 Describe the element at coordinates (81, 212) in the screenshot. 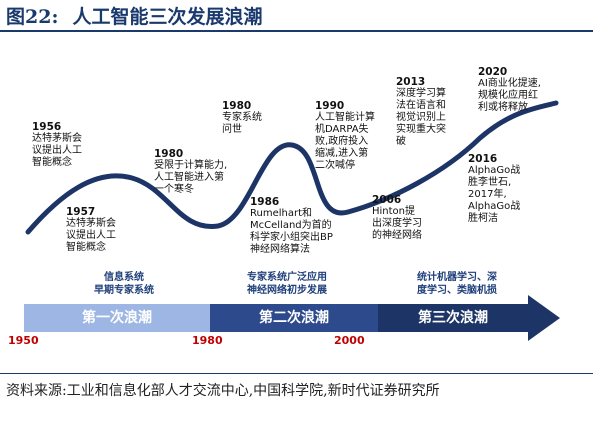

I see `event-year: 1957` at that location.